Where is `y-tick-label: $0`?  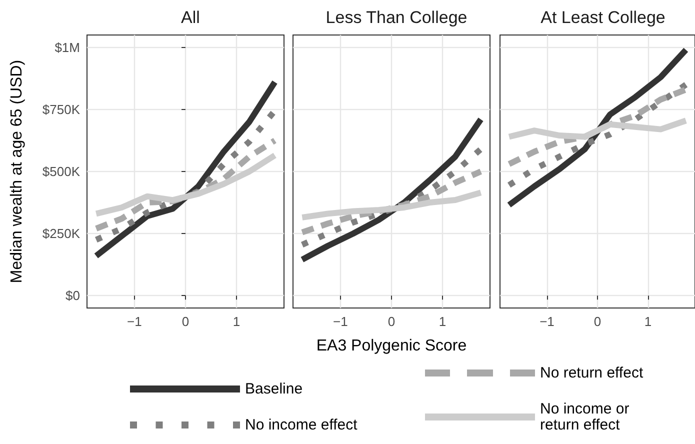 y-tick-label: $0 is located at coordinates (73, 296).